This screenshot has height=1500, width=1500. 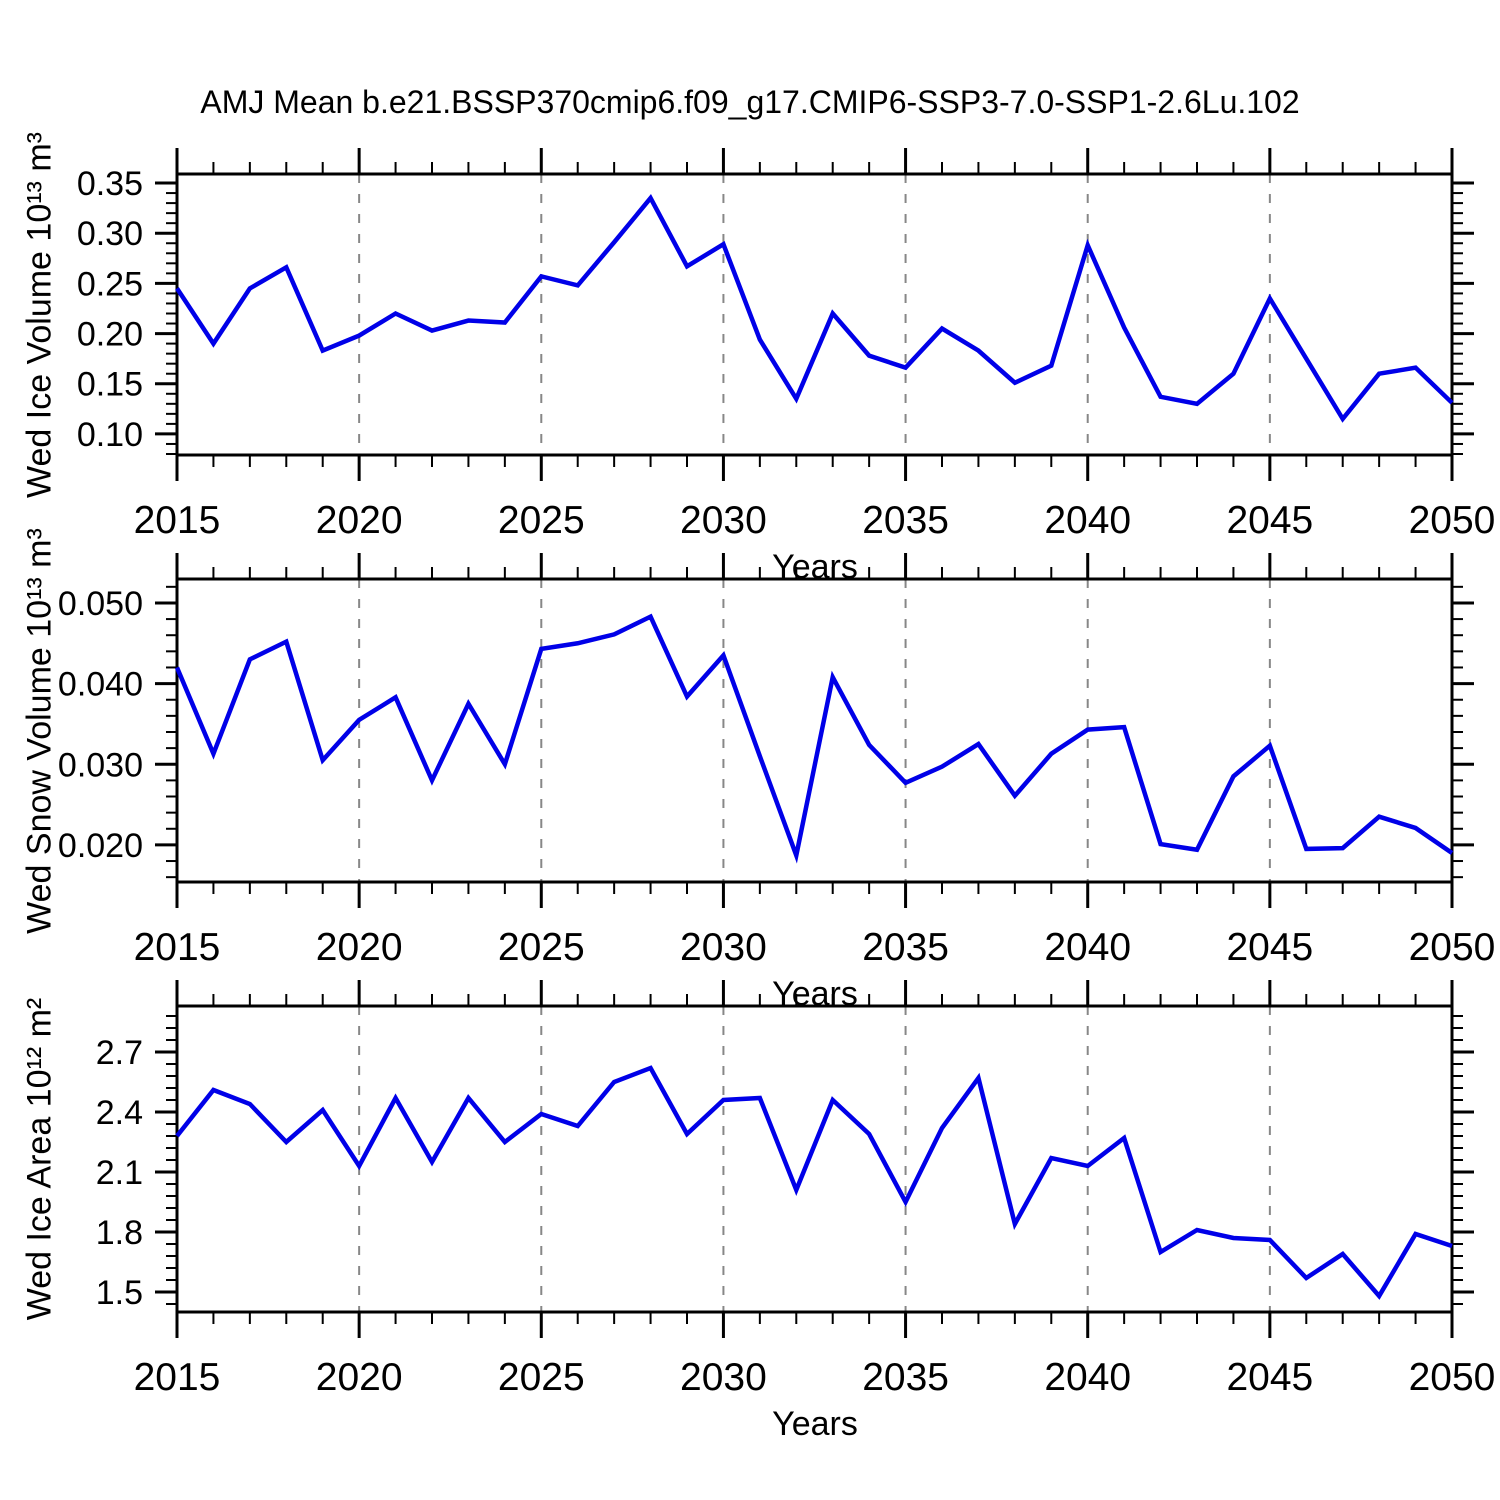 What do you see at coordinates (119, 1173) in the screenshot?
I see `y-tick-label: 2.1` at bounding box center [119, 1173].